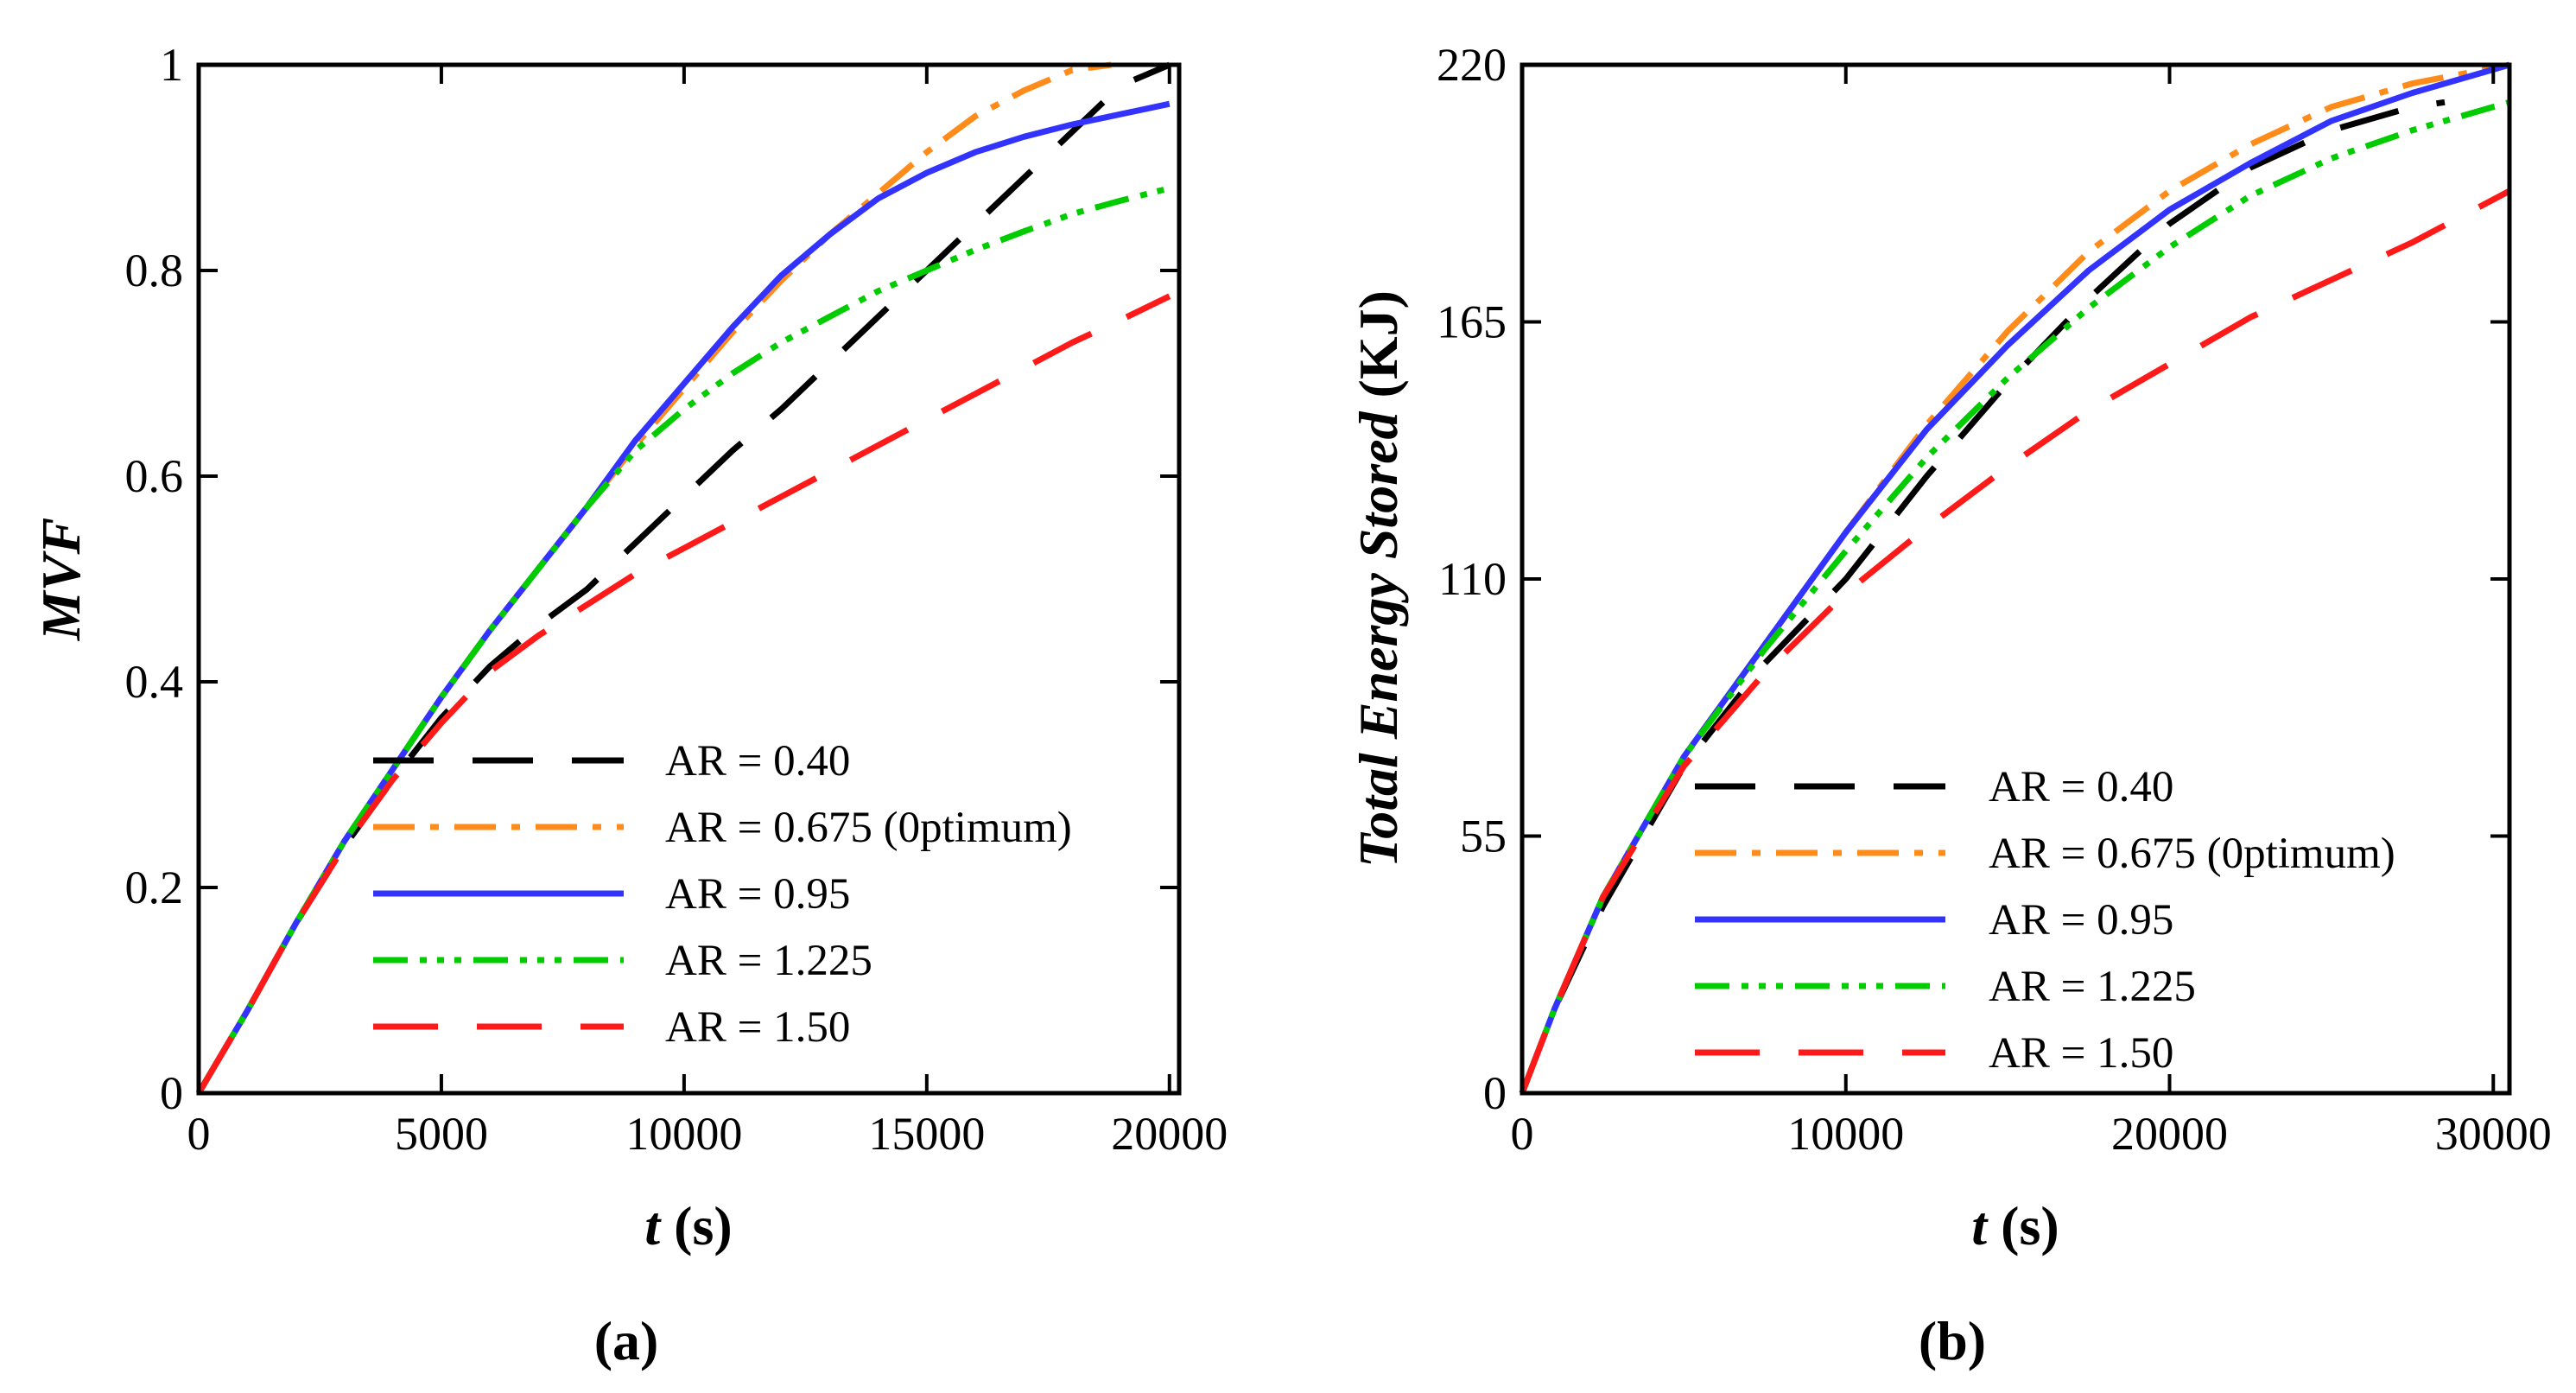 Image resolution: width=2576 pixels, height=1393 pixels. Describe the element at coordinates (926, 1134) in the screenshot. I see `panel-a-x-tick-label: 15000` at that location.